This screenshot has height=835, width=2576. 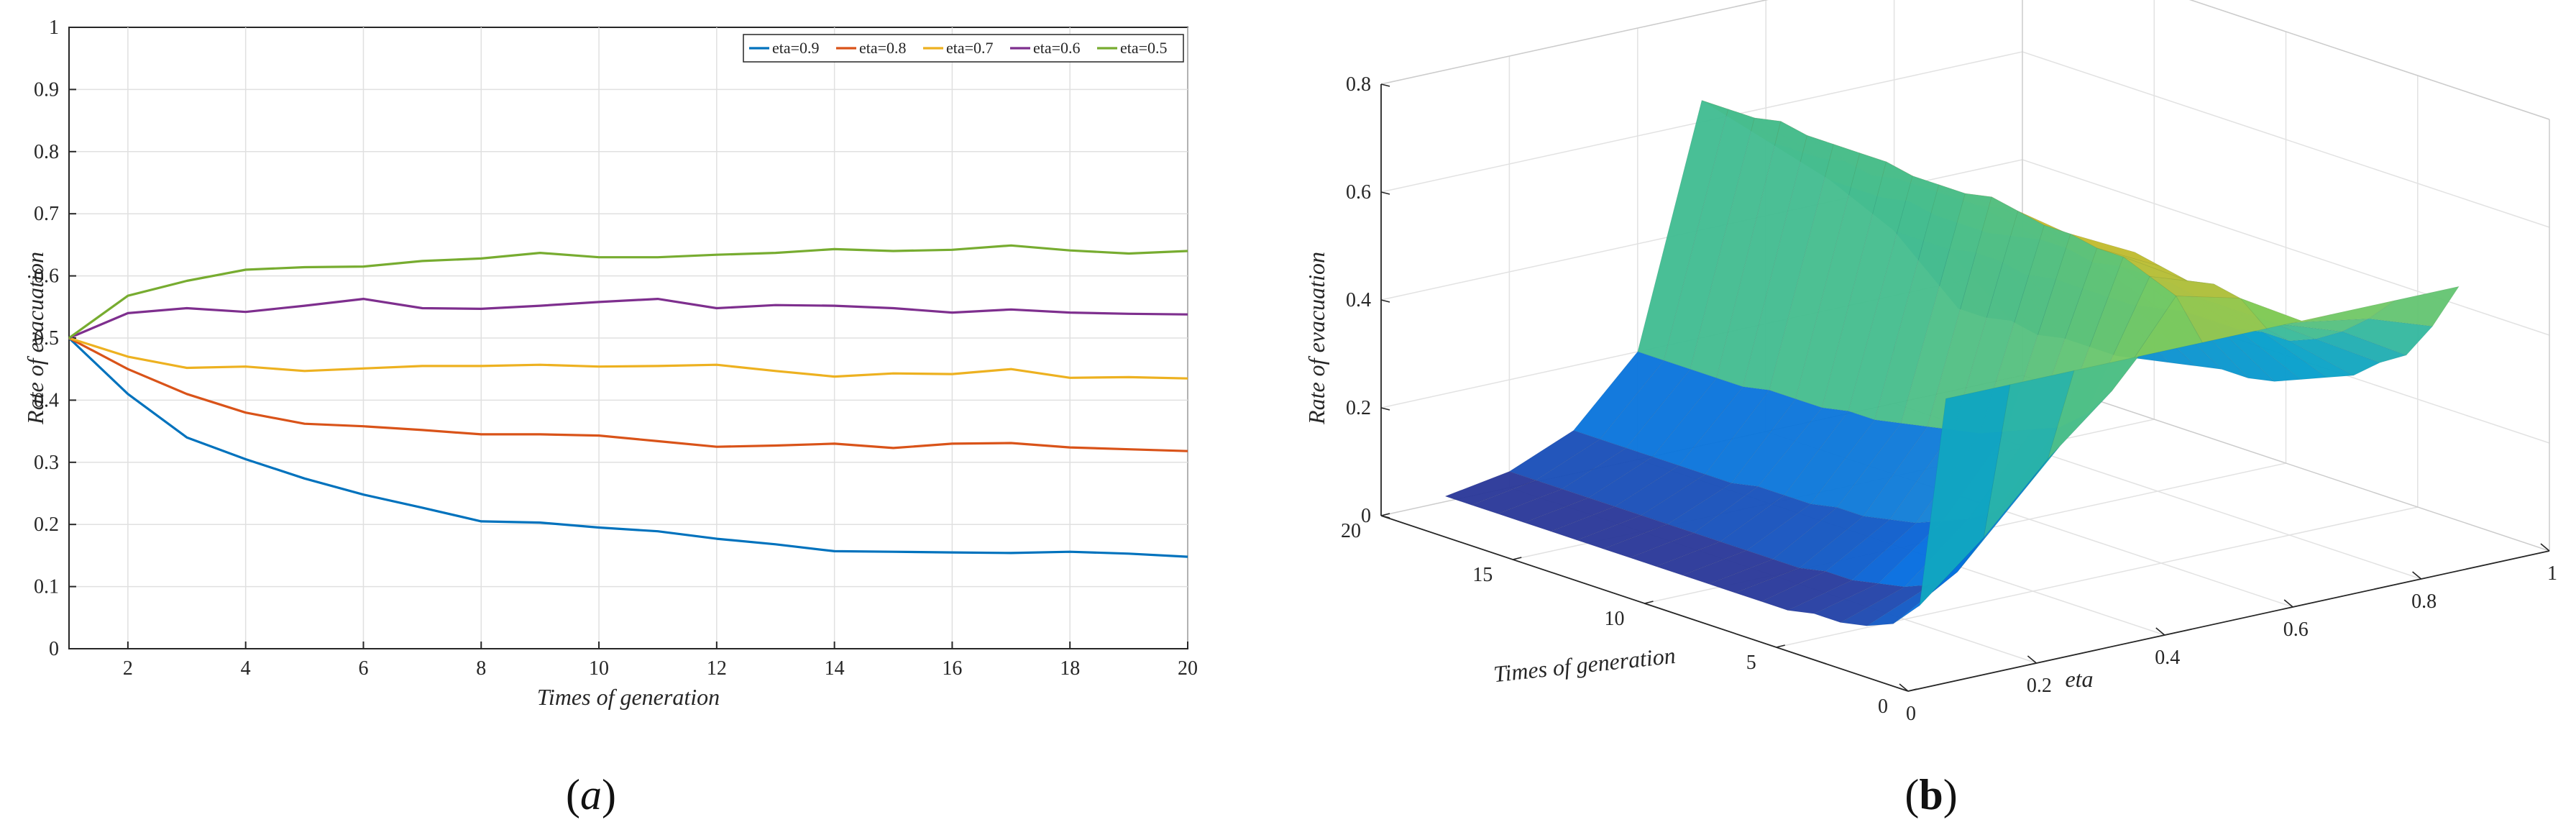 What do you see at coordinates (796, 48) in the screenshot?
I see `legend-entry: eta=0.9` at bounding box center [796, 48].